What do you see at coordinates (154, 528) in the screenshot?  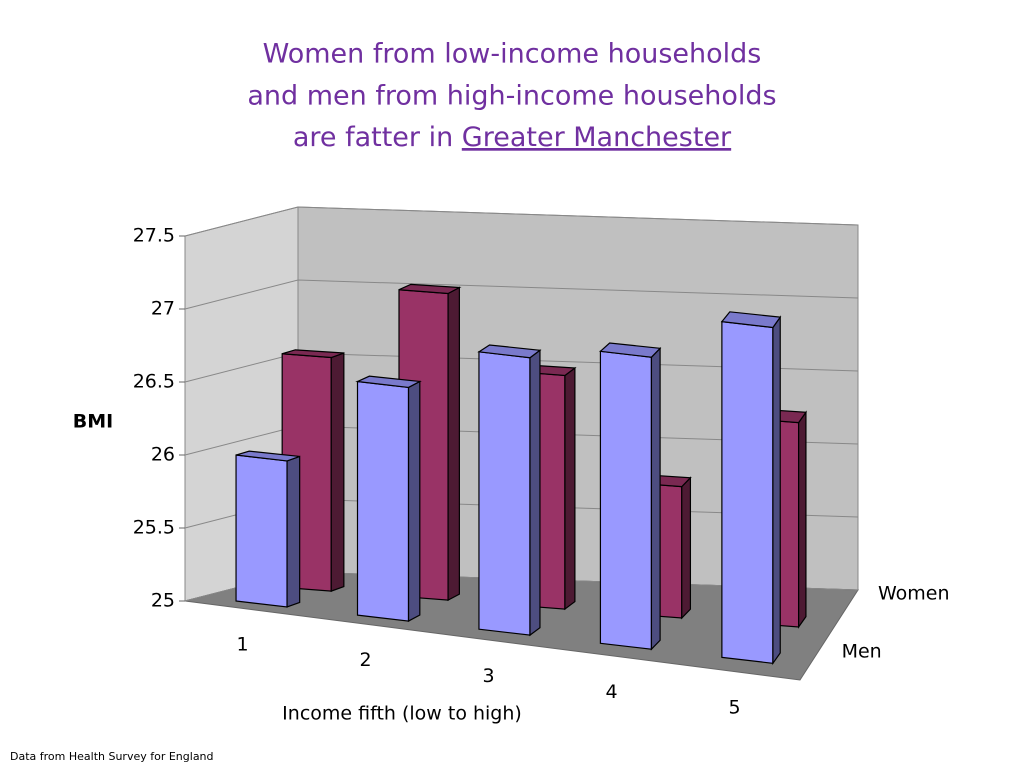 I see `y-tick-label: 25.5` at bounding box center [154, 528].